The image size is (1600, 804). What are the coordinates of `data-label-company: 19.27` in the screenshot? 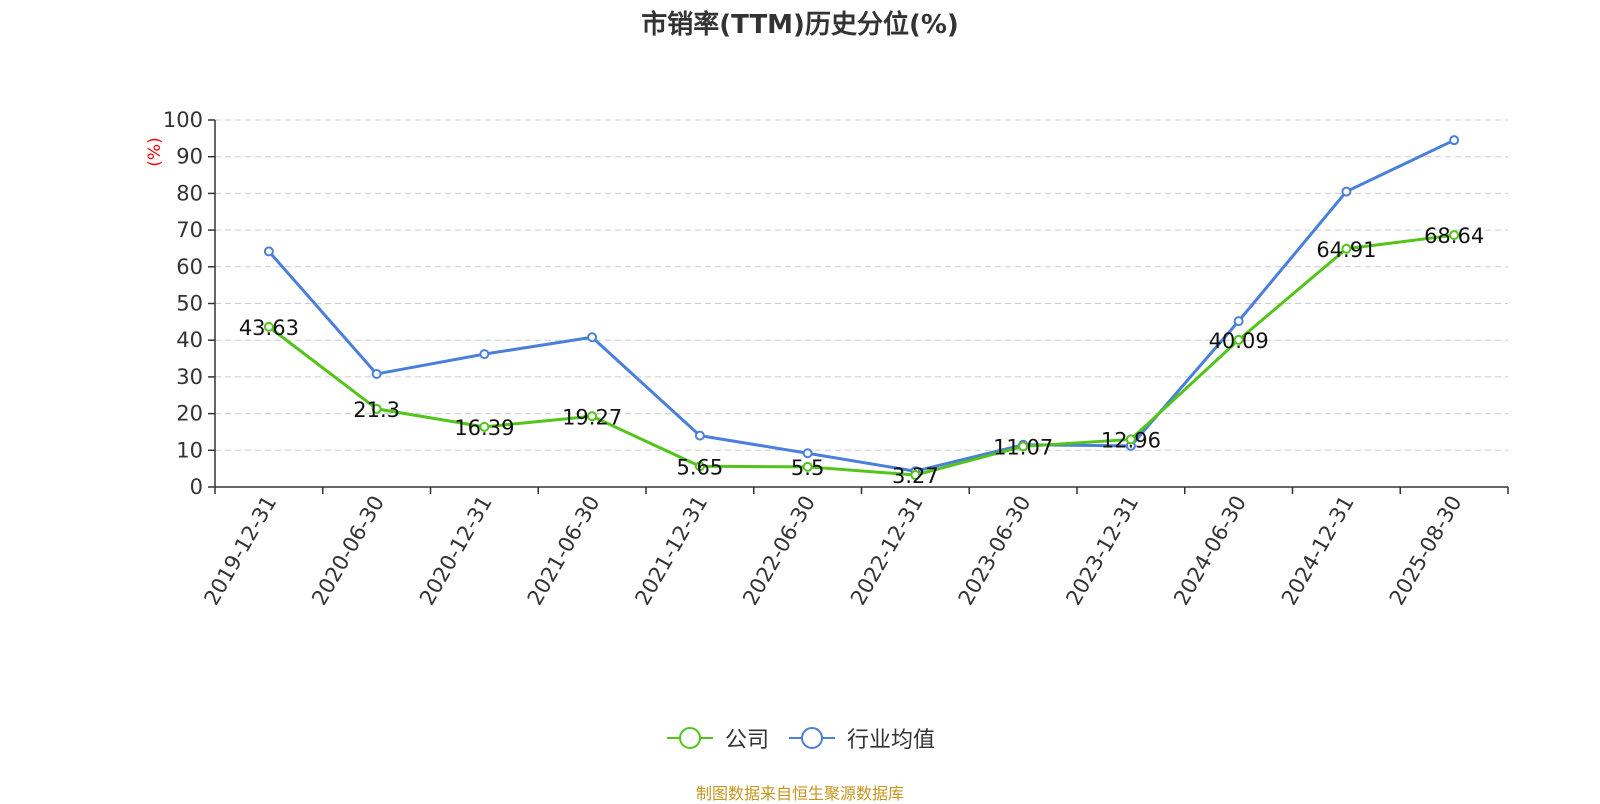 It's located at (592, 417).